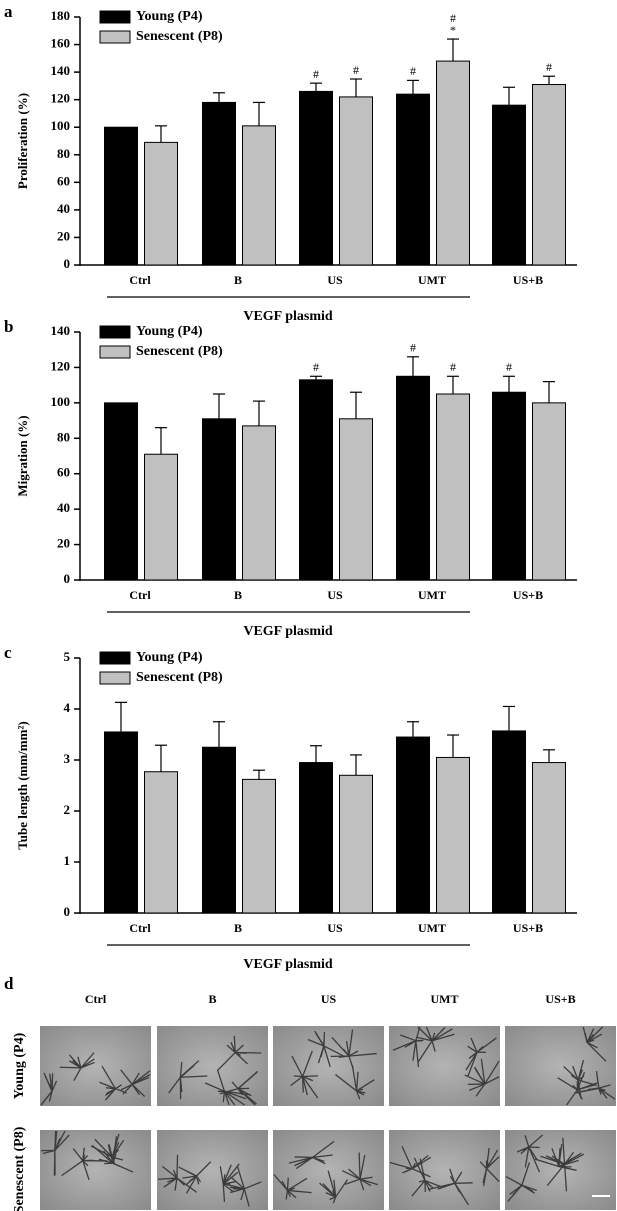 This screenshot has height=1211, width=617. I want to click on x-tick-label: B, so click(238, 928).